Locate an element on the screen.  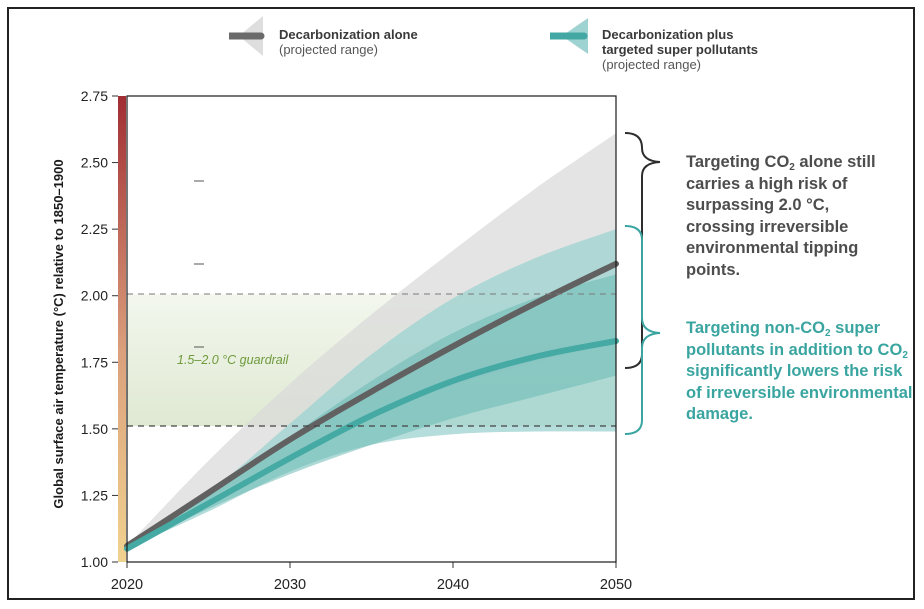
y-tick-label: 1.00 is located at coordinates (94, 562).